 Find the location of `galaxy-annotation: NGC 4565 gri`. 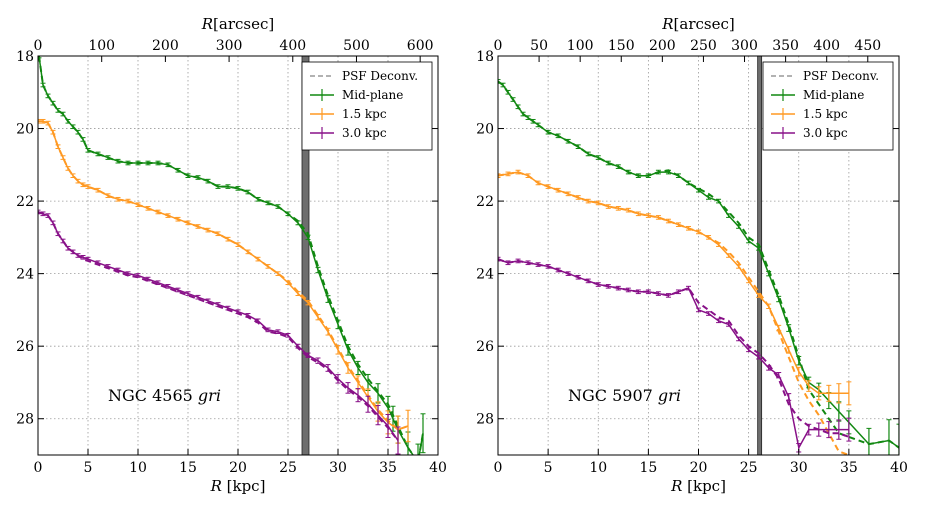

galaxy-annotation: NGC 4565 gri is located at coordinates (164, 395).